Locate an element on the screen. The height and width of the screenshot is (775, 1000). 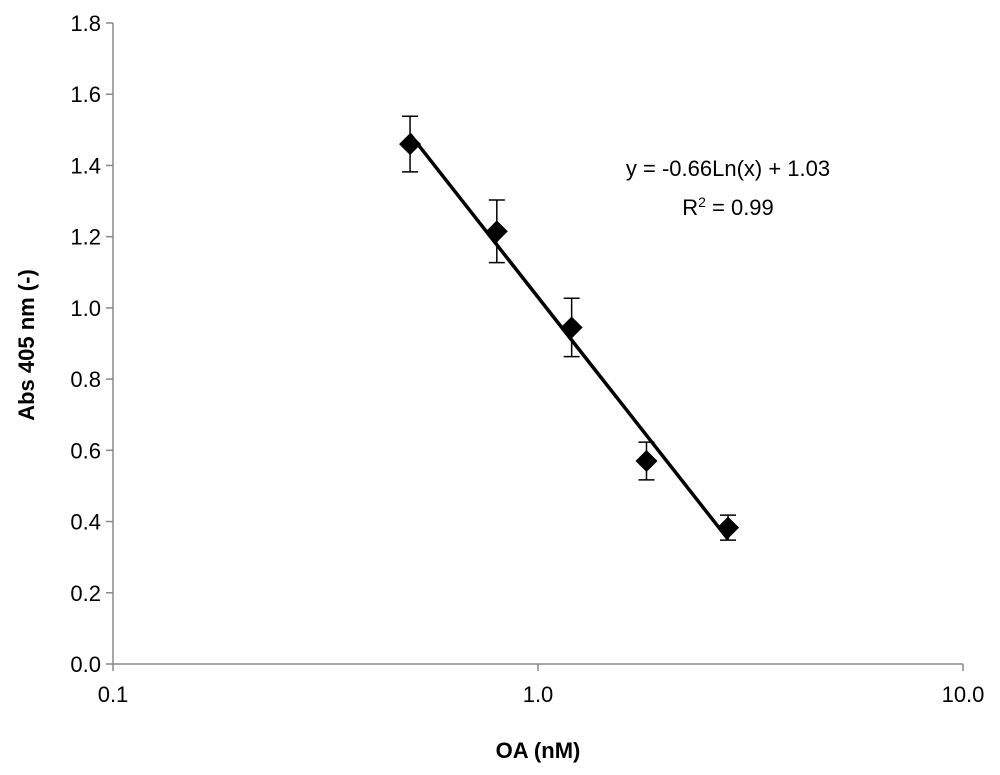
y-tick-label: 1.8 is located at coordinates (85, 23).